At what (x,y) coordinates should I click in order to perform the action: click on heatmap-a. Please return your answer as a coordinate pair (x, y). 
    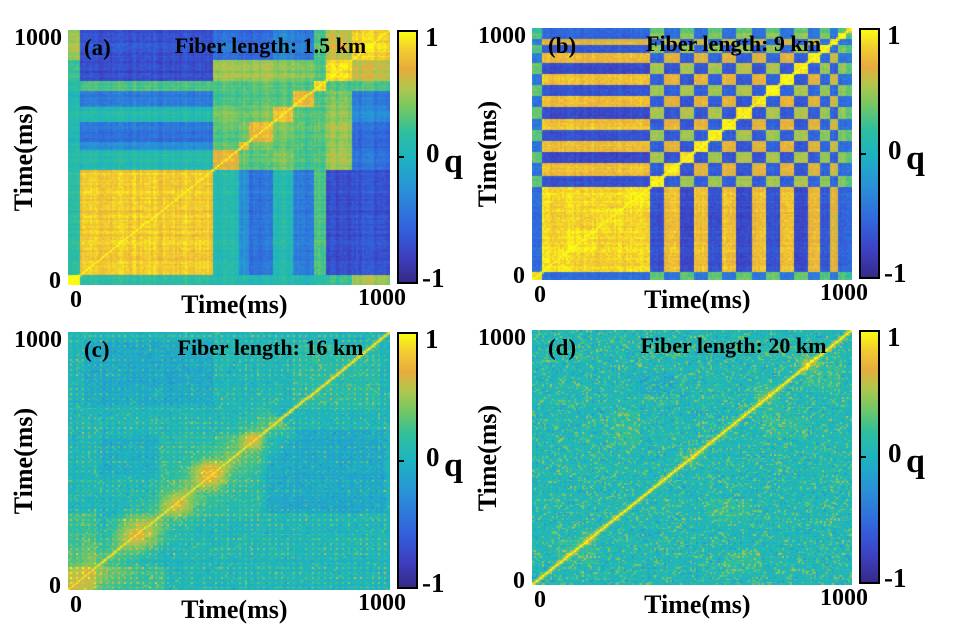
    Looking at the image, I should click on (229, 157).